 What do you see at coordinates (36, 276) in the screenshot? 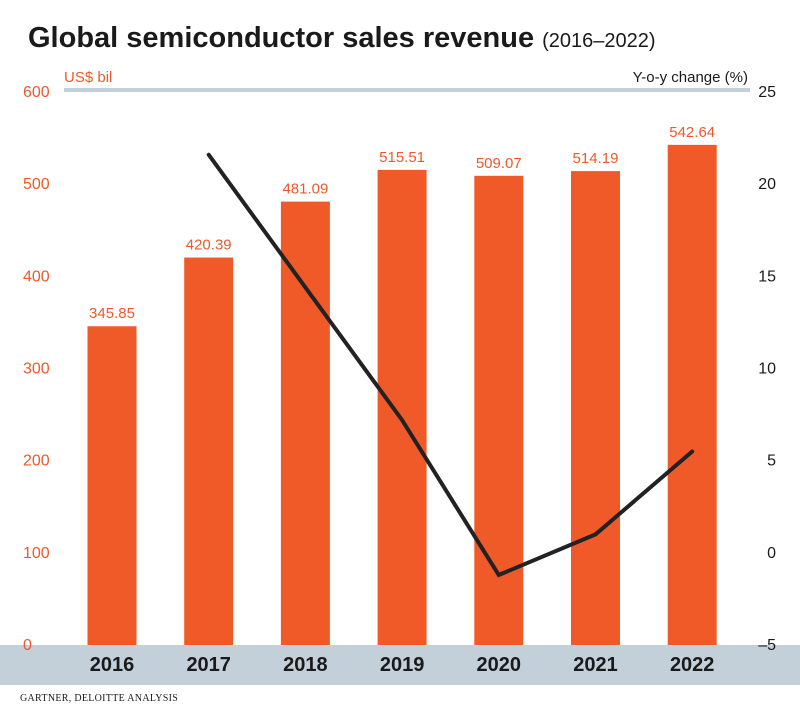
I see `left-axis-tick: 400` at bounding box center [36, 276].